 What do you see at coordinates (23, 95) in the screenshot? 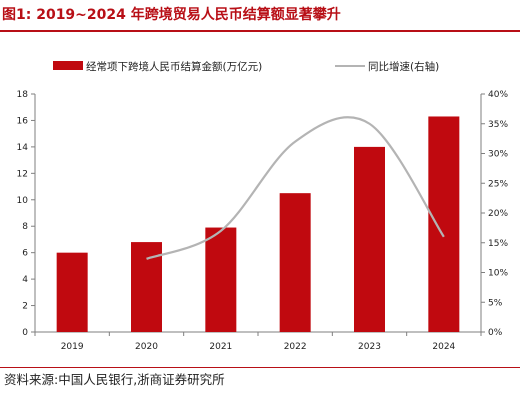
I see `left-y-tick-label: 18` at bounding box center [23, 95].